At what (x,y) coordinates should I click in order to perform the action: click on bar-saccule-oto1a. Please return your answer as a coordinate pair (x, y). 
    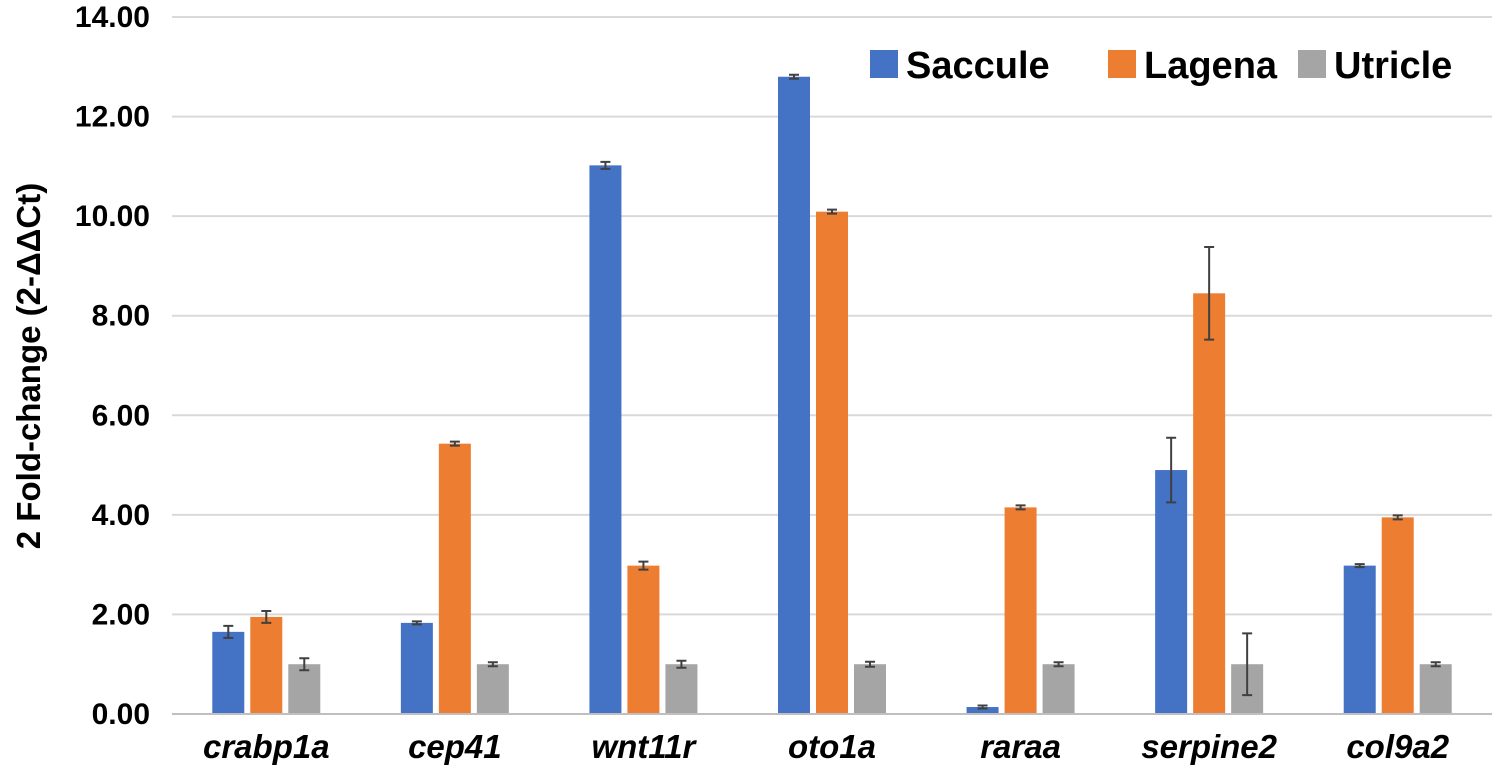
    Looking at the image, I should click on (794, 395).